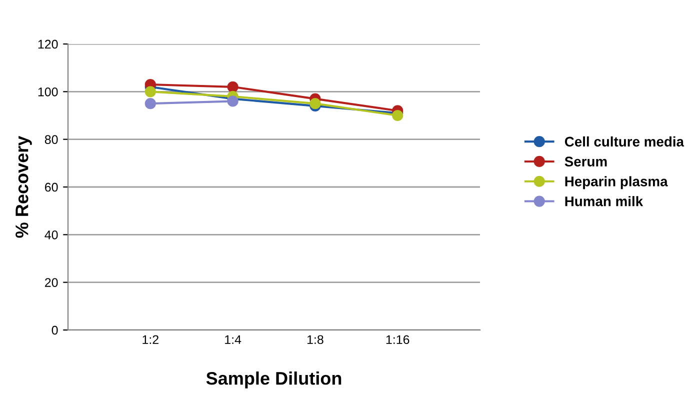  I want to click on y-tick-label: 80, so click(51, 139).